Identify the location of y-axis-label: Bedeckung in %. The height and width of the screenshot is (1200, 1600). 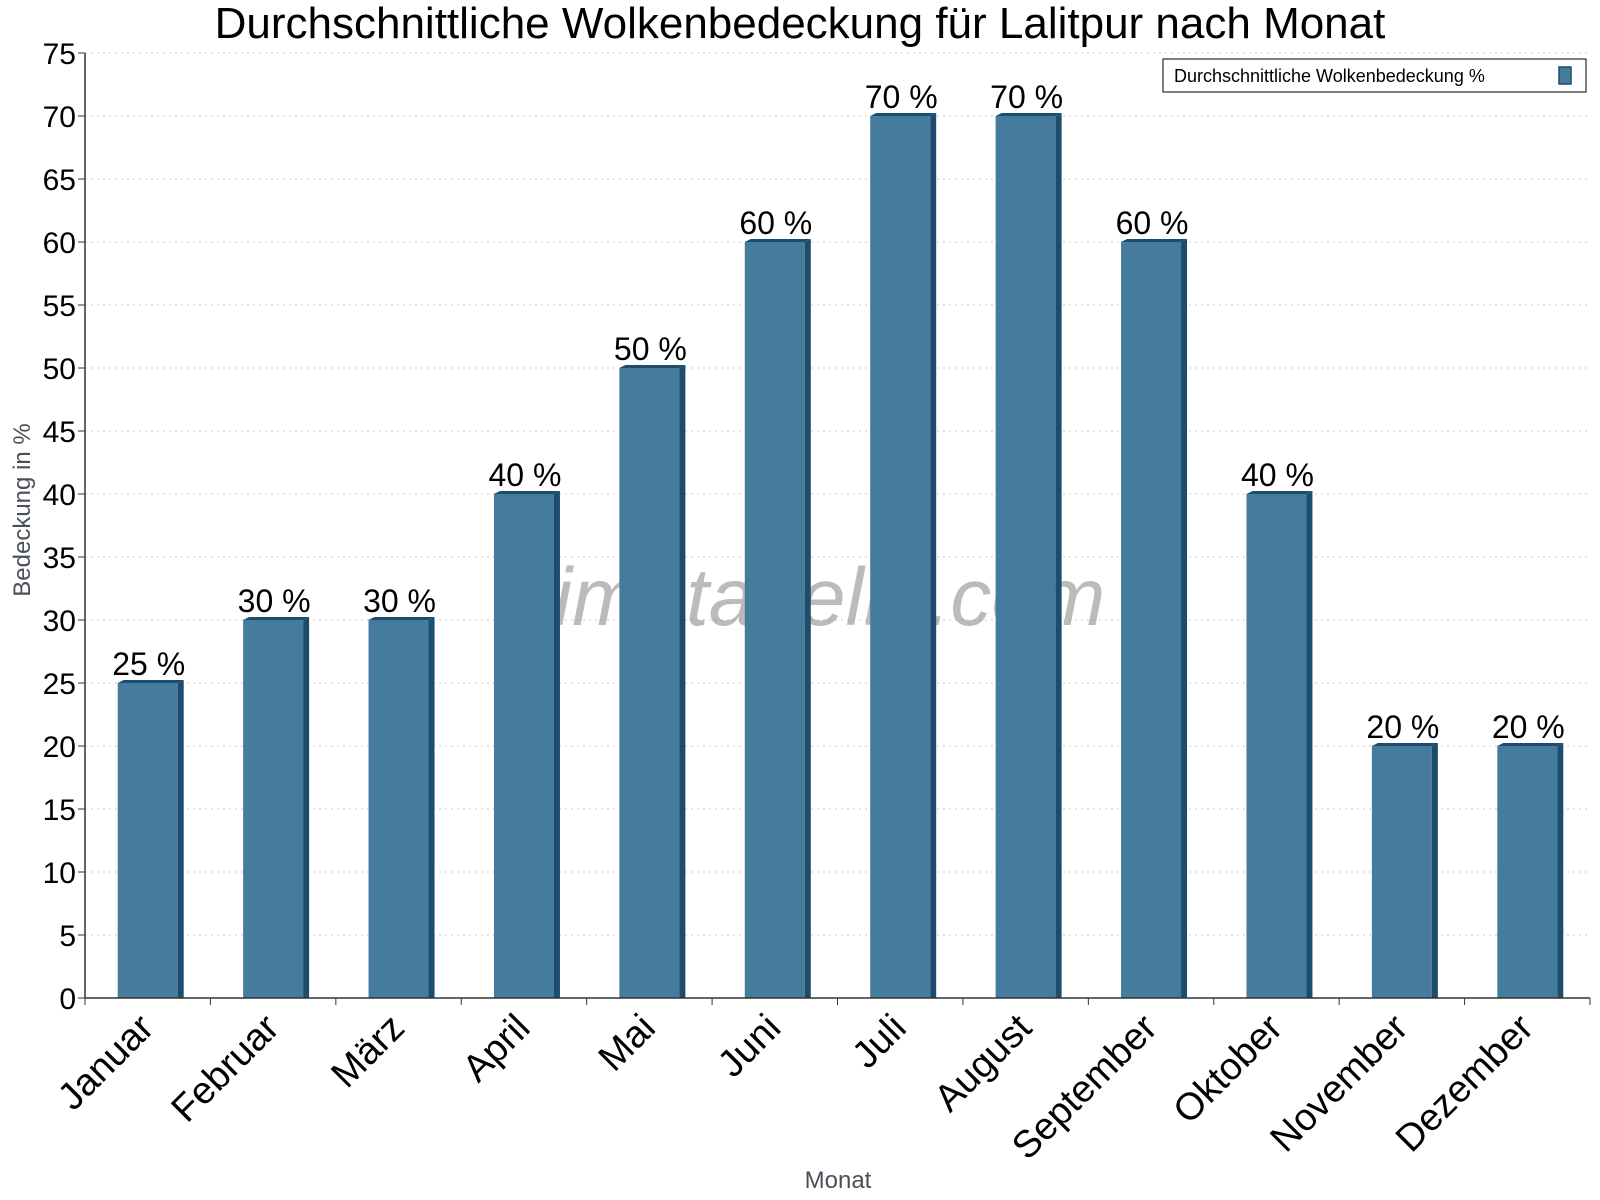
(22, 509).